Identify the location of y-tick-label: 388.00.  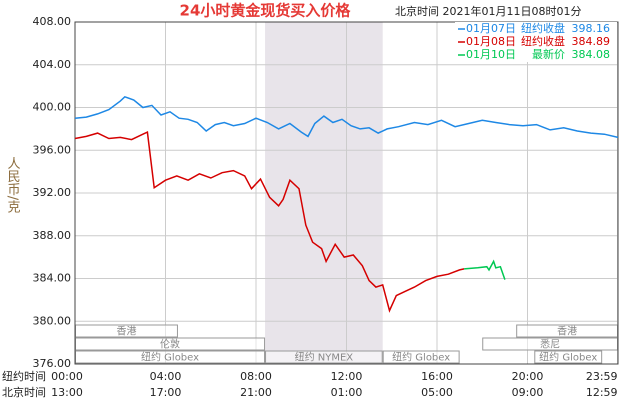
(52, 235).